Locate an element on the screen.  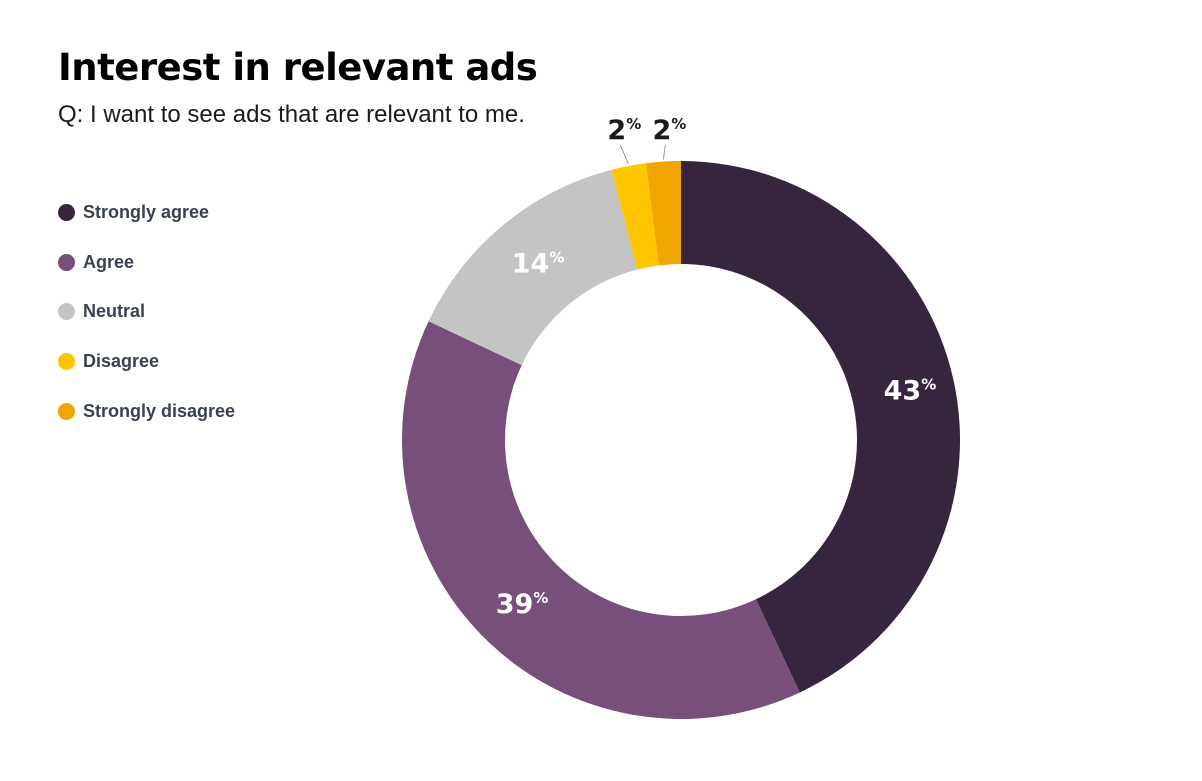
slice-neutral is located at coordinates (533, 267).